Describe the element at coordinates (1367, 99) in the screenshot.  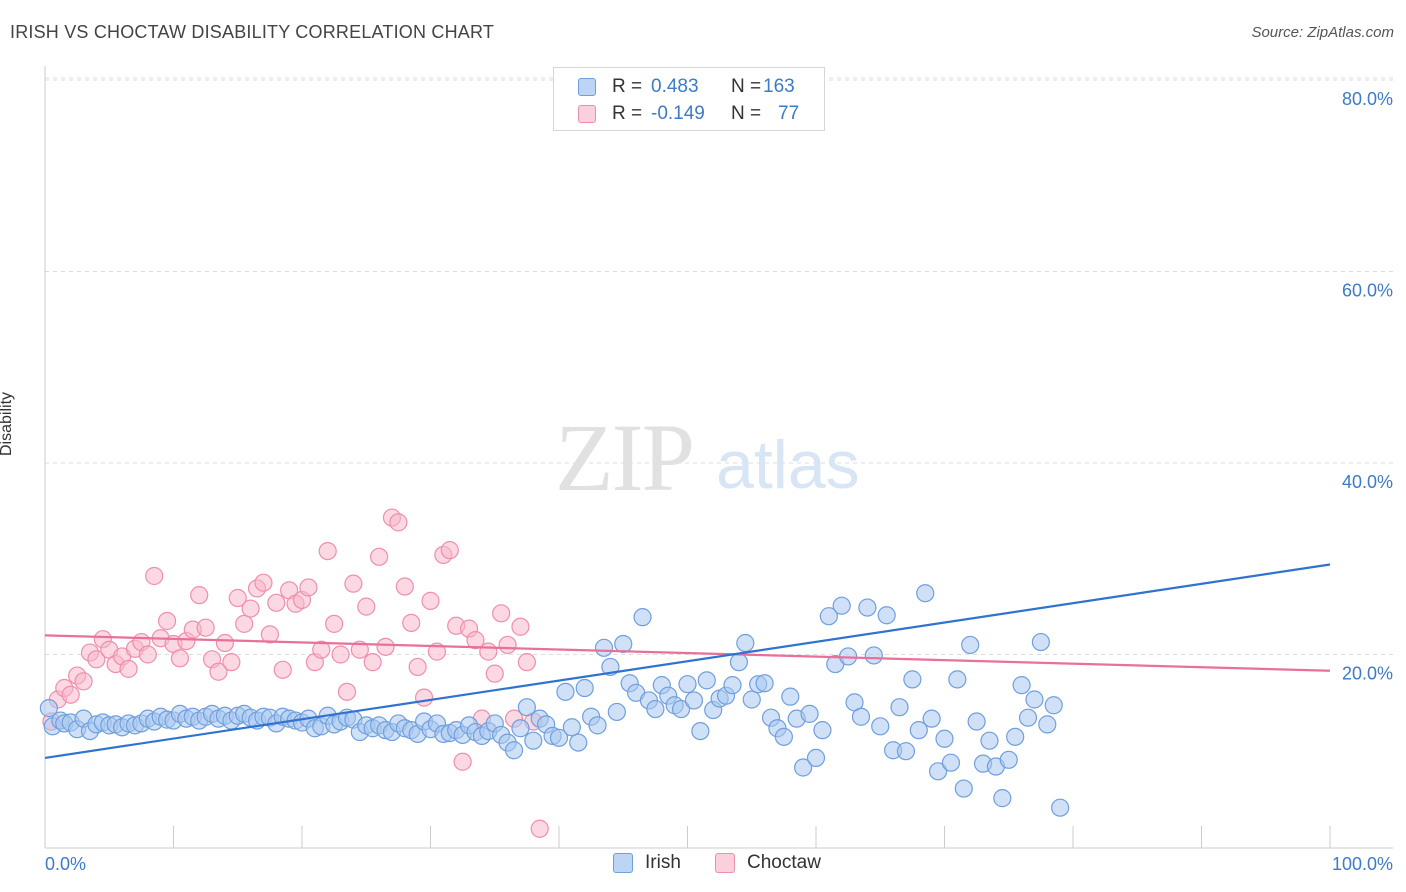
I see `y-tick-label: 80.0%` at that location.